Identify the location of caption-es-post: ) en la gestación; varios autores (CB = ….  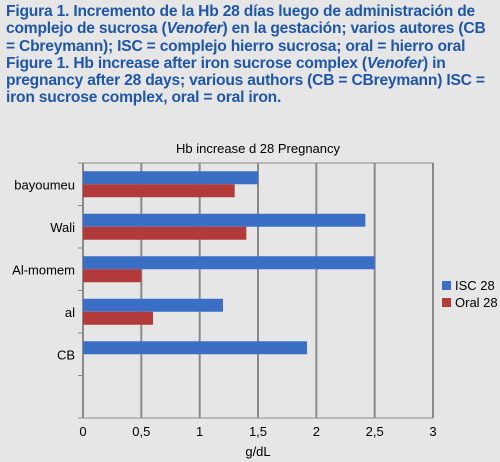
(246, 37).